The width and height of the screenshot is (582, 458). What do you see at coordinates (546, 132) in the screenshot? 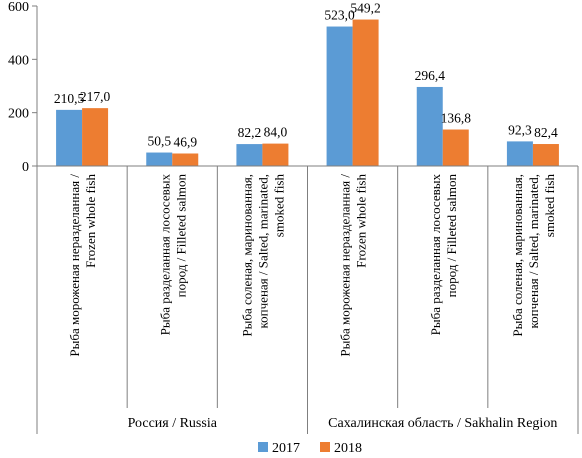
I see `data-label: 82,4` at bounding box center [546, 132].